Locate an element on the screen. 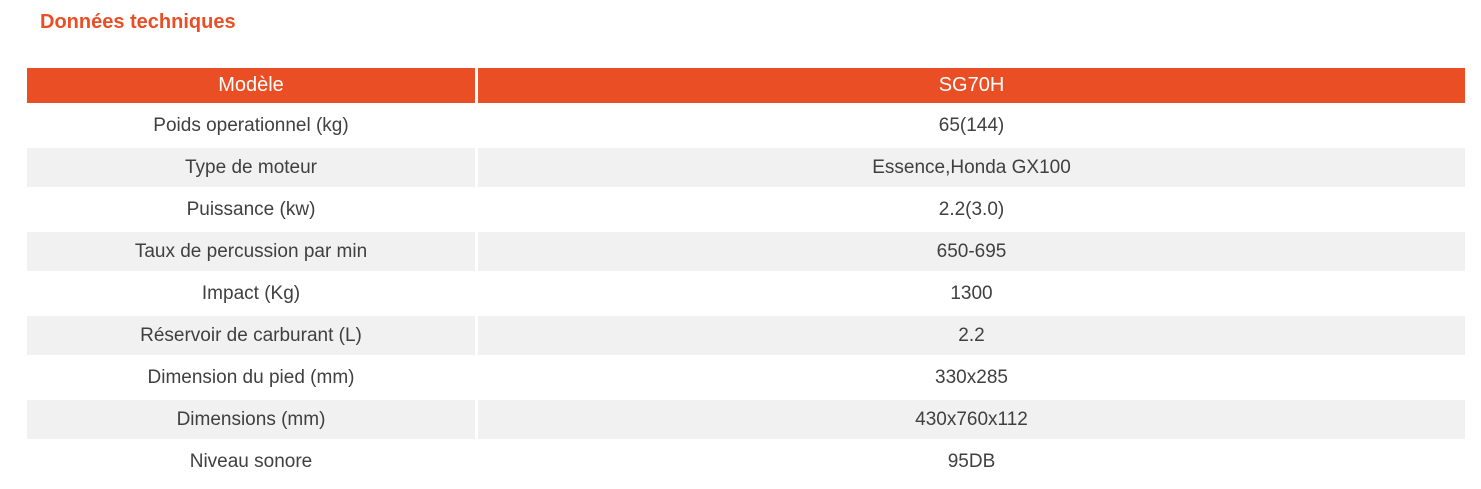  spec-label-cell: Dimension du pied (mm) is located at coordinates (251, 377).